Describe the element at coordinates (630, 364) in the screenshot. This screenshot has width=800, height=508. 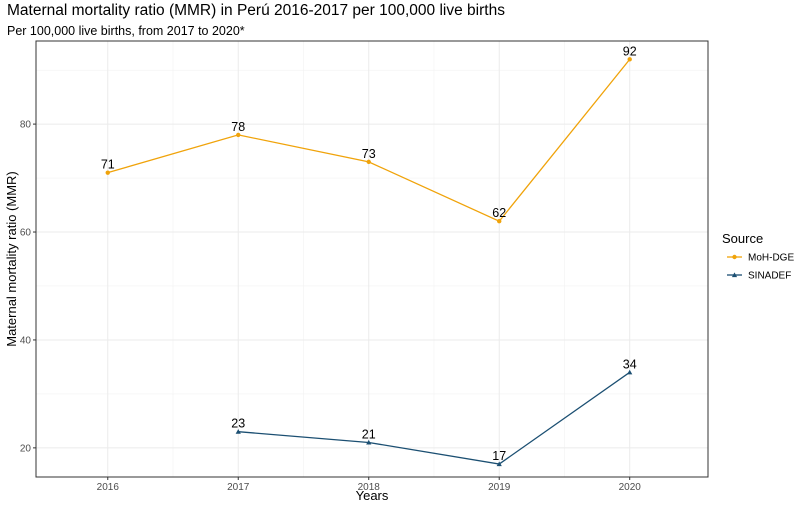
I see `data-label-sinadef: 34` at that location.